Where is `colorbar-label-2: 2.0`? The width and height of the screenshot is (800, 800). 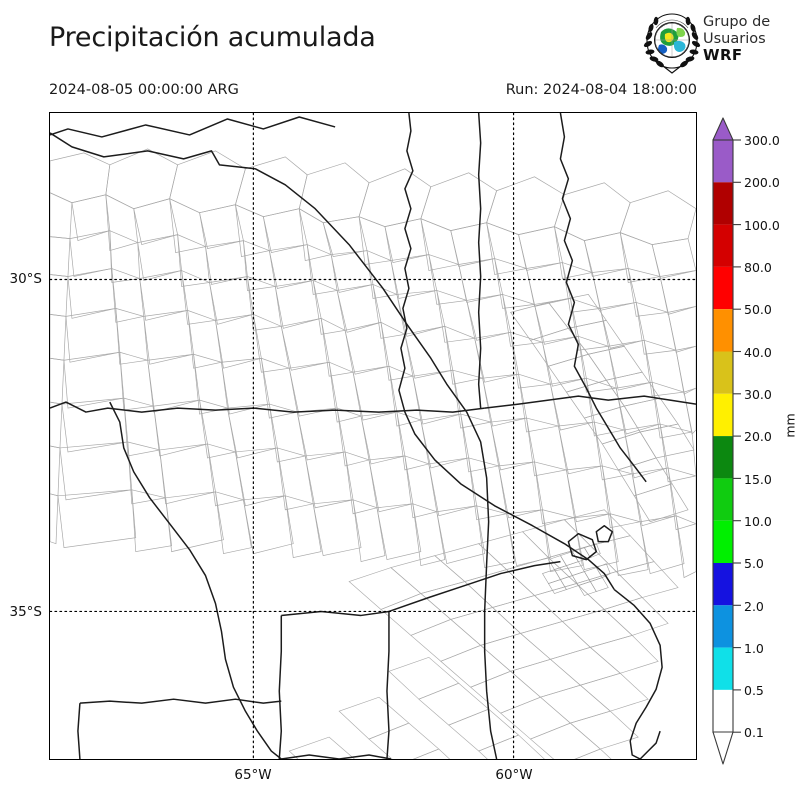
colorbar-label-2: 2.0 is located at coordinates (754, 606).